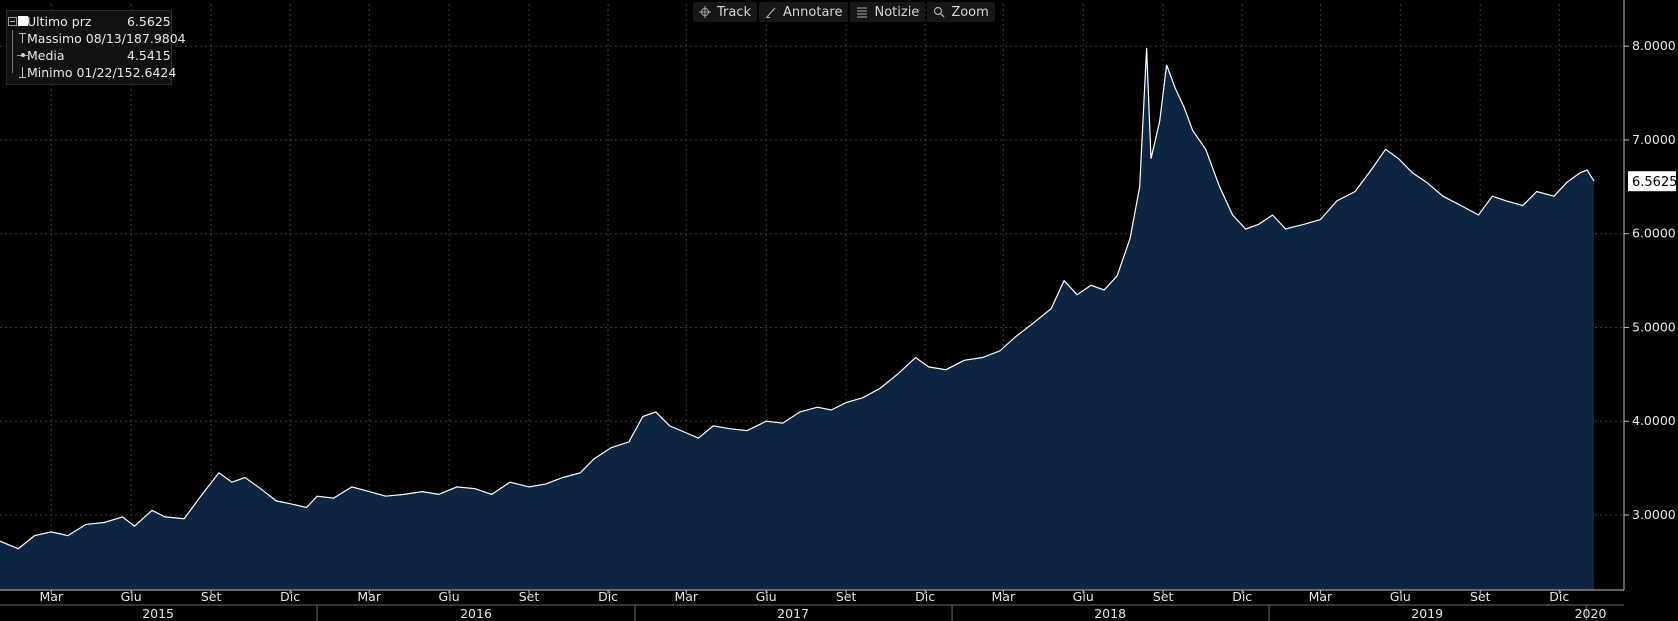  I want to click on track-label: Track, so click(734, 12).